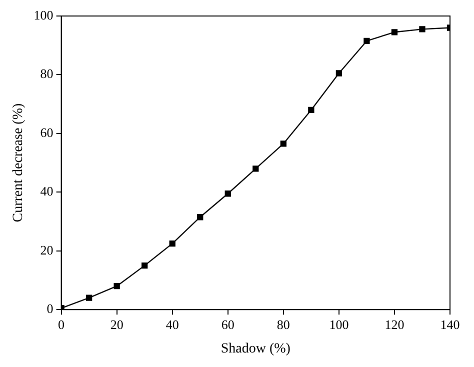 This screenshot has width=474, height=367. What do you see at coordinates (47, 250) in the screenshot?
I see `y-tick-label: 20` at bounding box center [47, 250].